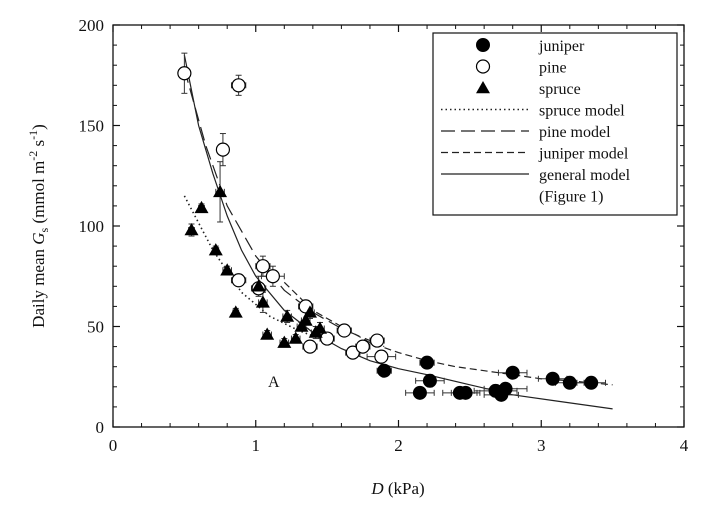 This screenshot has height=513, width=716. I want to click on panel-annotation: A, so click(274, 382).